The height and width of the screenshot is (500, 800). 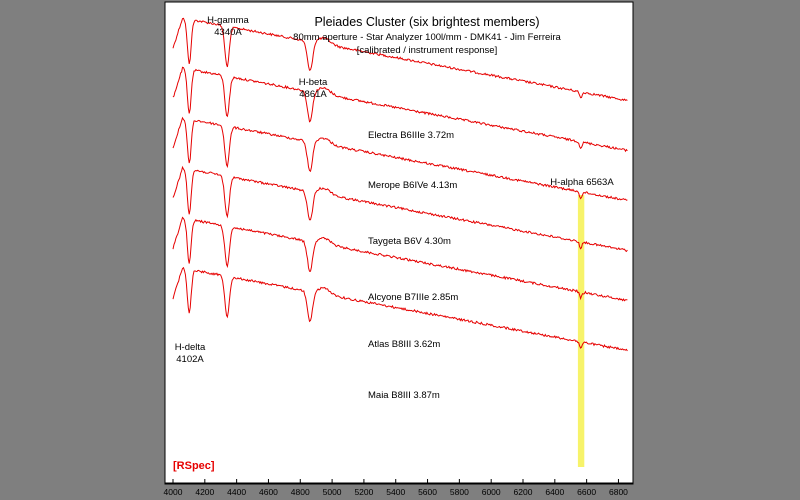 What do you see at coordinates (404, 395) in the screenshot?
I see `series-label-maia: Maia B8III 3.87m` at bounding box center [404, 395].